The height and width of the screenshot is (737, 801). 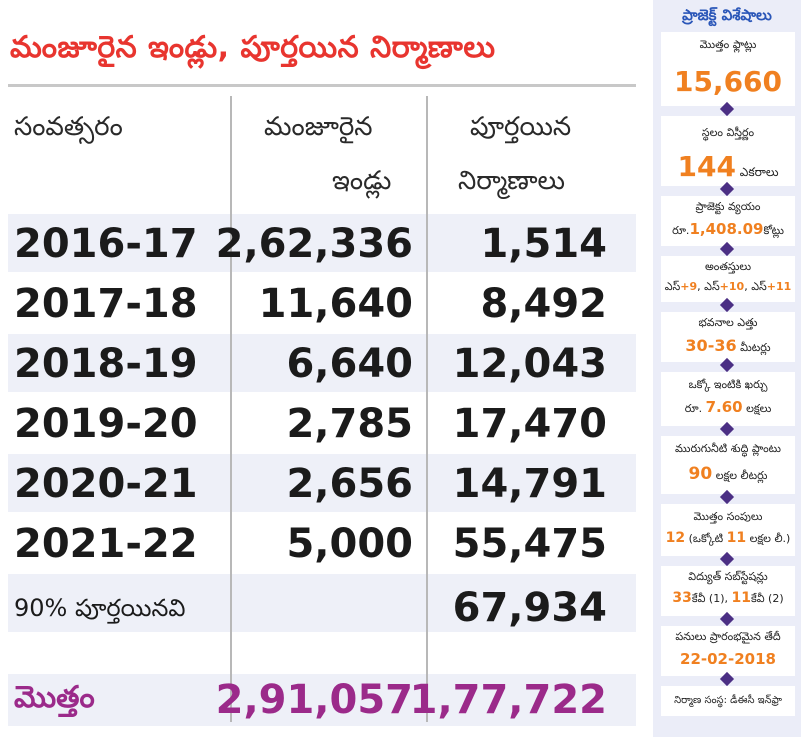 I want to click on fact-label: నిర్మాణ సంస్థ: డీఈసీ ఇన్‌ఫ్రా, so click(x=728, y=700).